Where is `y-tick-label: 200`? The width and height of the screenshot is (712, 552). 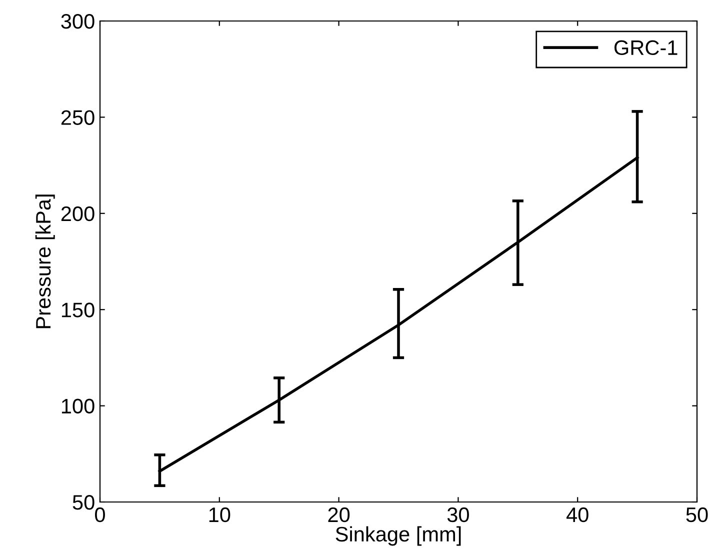 y-tick-label: 200 is located at coordinates (77, 214).